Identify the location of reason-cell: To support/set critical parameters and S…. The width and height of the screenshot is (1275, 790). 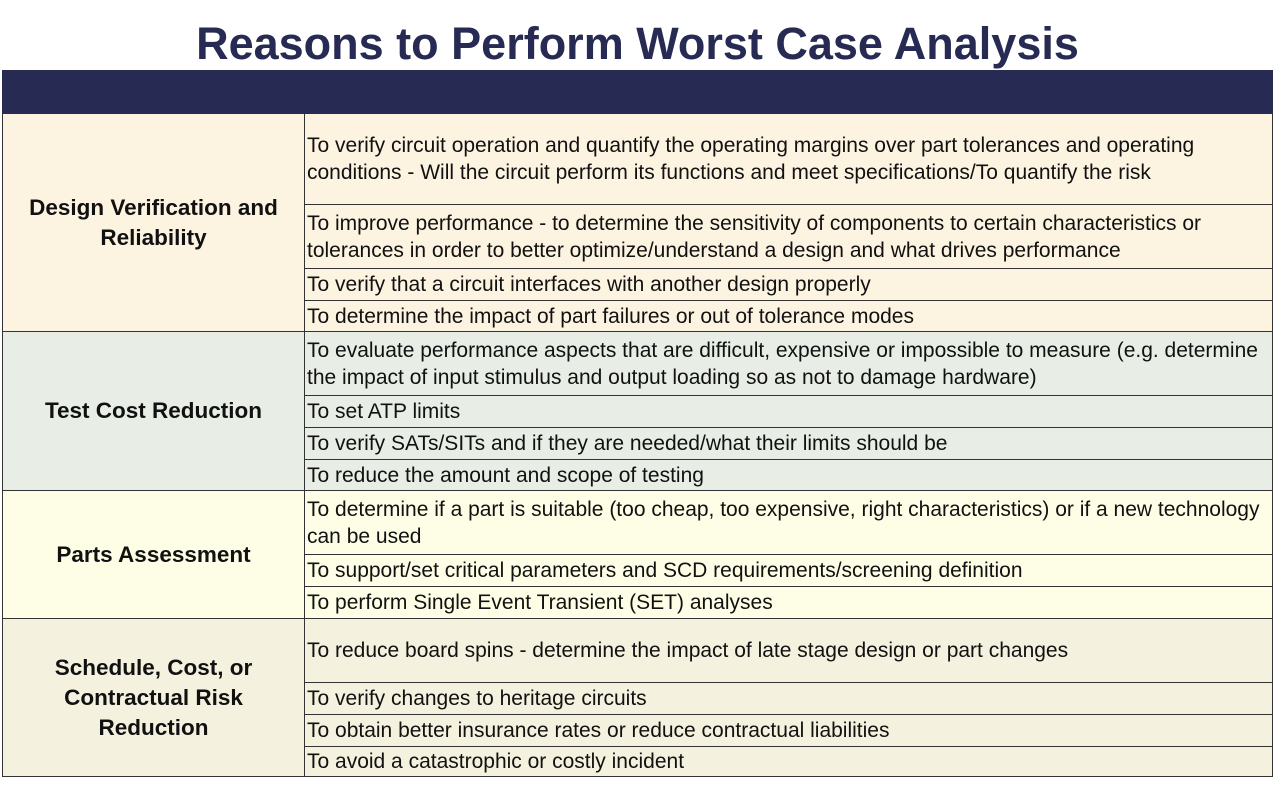
(788, 570).